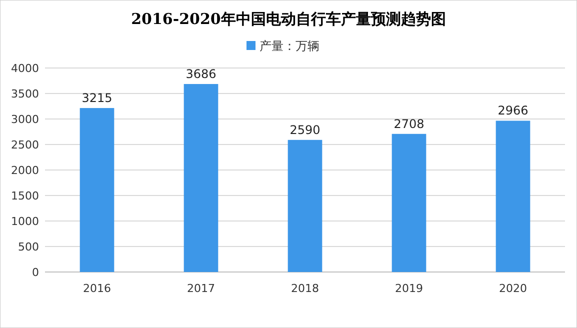 This screenshot has width=577, height=328. Describe the element at coordinates (288, 19) in the screenshot. I see `chart-title: 2016-2020年中国电动自行车产量预测趋势图` at that location.